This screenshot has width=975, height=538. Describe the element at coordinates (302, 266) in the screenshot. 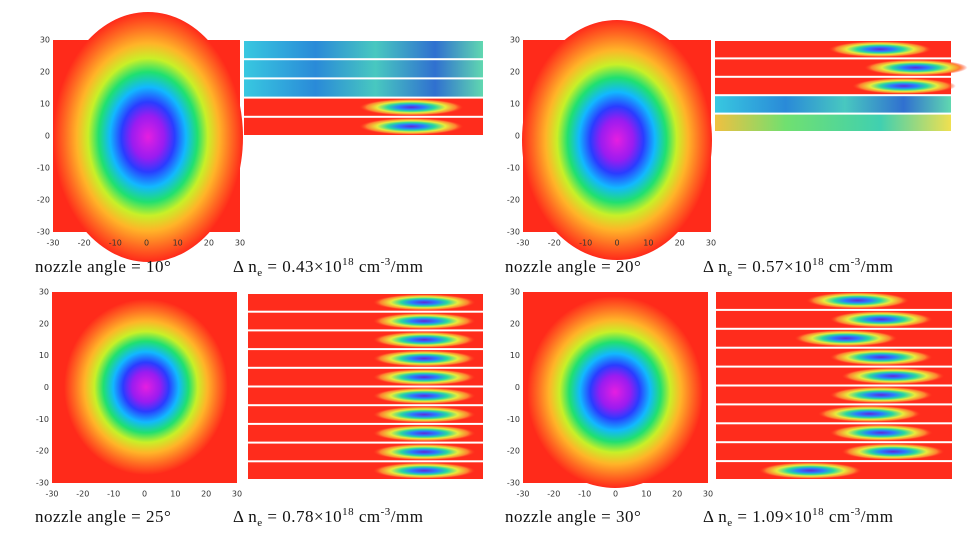

I see `delta-value: = 0.43×10` at that location.